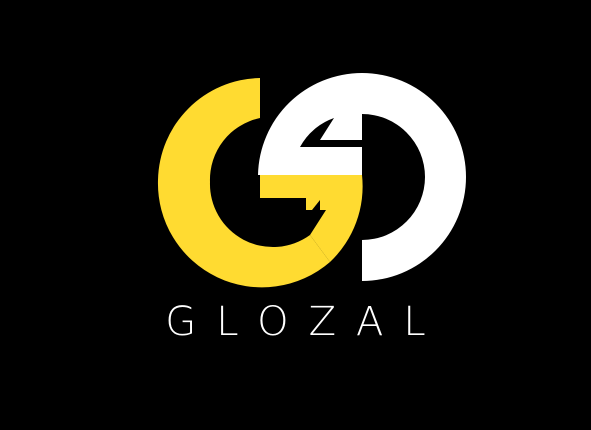 The height and width of the screenshot is (430, 591). What do you see at coordinates (312, 210) in the screenshot?
I see `notch-shape` at bounding box center [312, 210].